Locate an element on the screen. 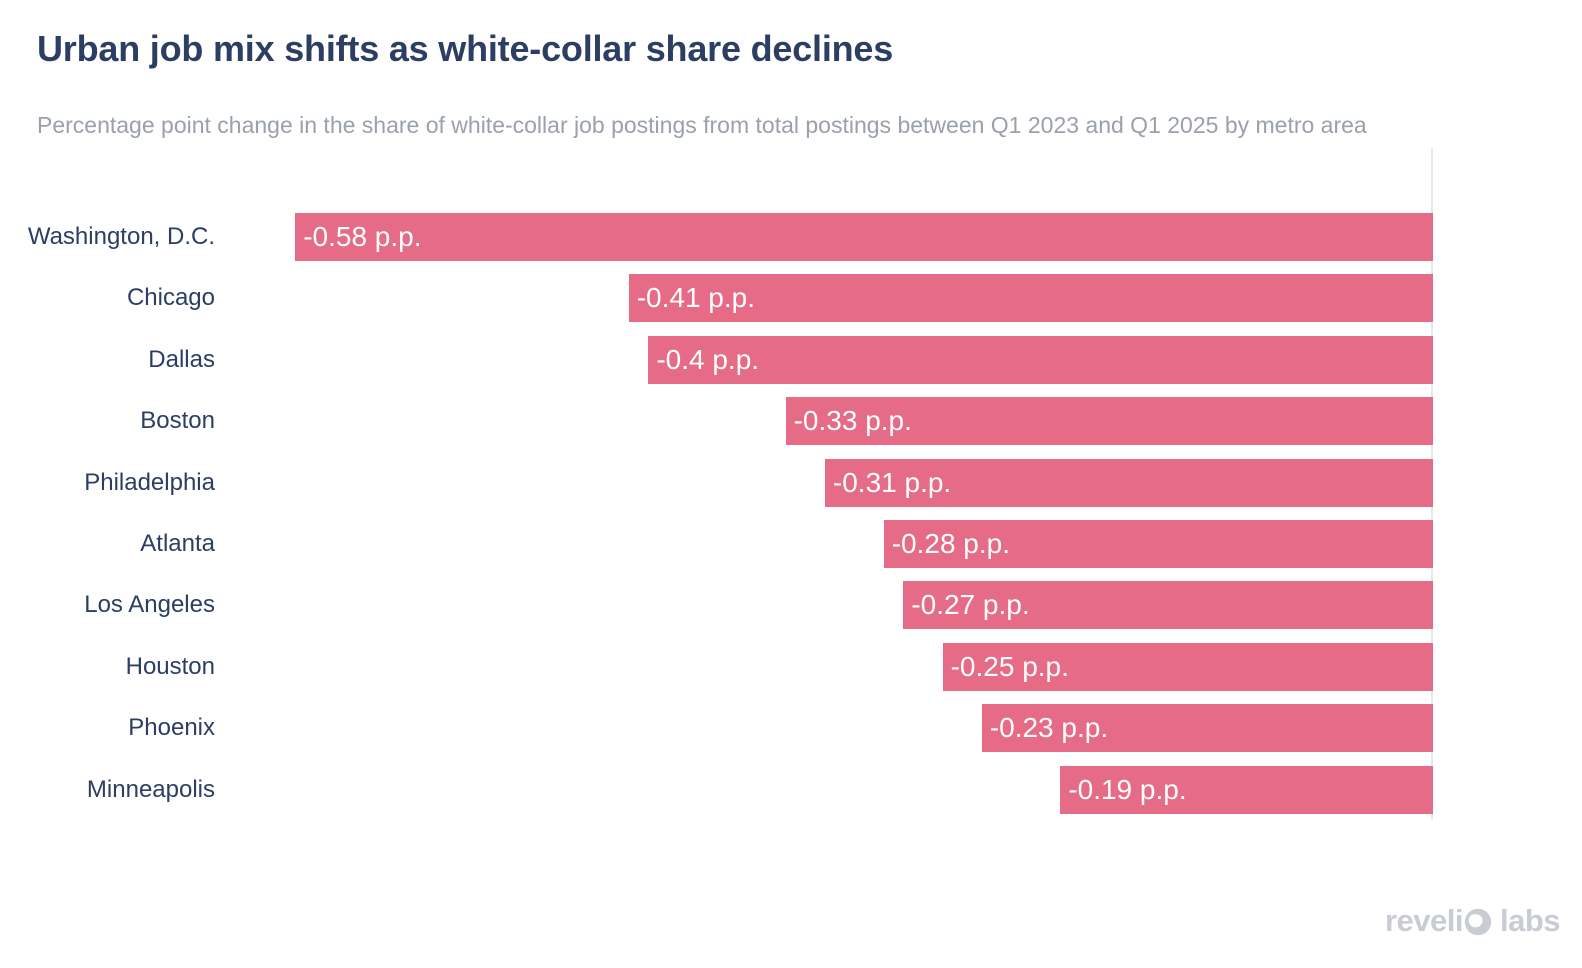 The image size is (1582, 968). bar-value-label: -0.31 p.p. is located at coordinates (892, 482).